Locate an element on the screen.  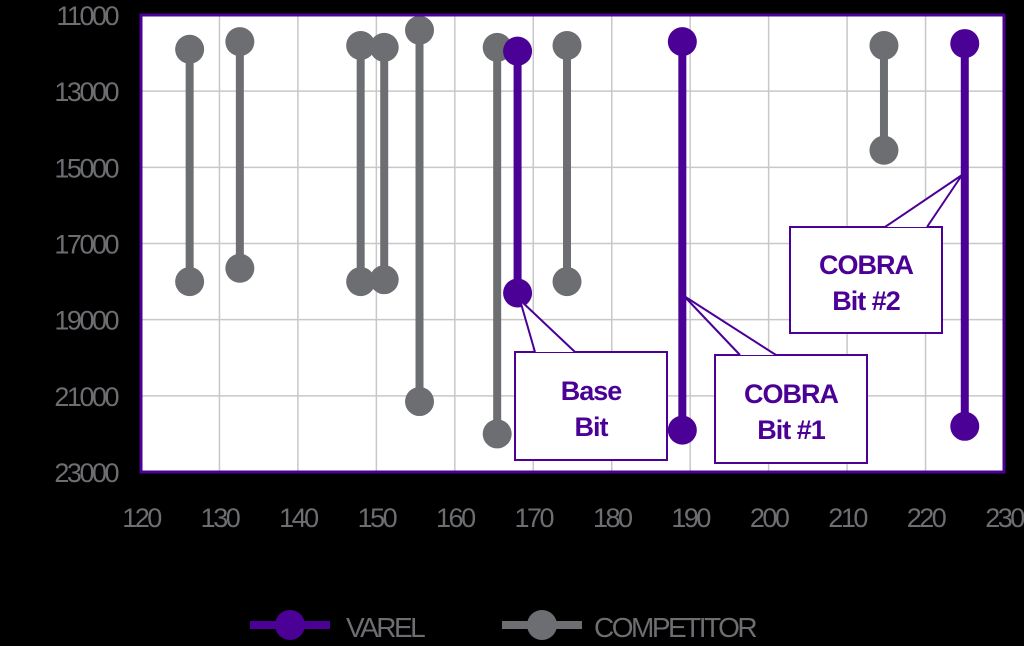
legend: VAREL COMPETITOR is located at coordinates (504, 626).